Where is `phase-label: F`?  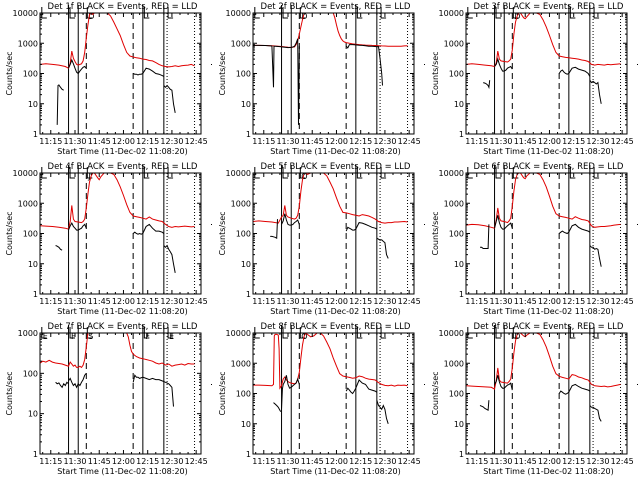 phase-label: F is located at coordinates (73, 336).